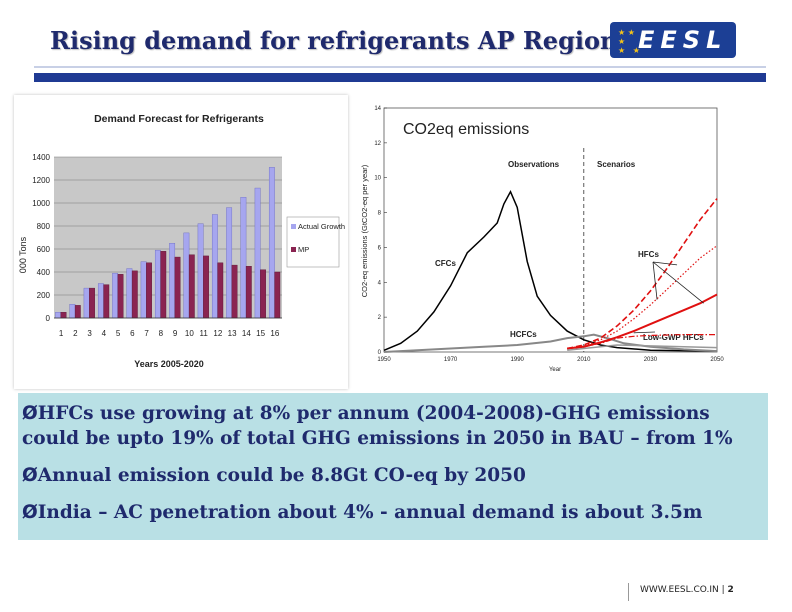 This screenshot has width=792, height=612. What do you see at coordinates (179, 119) in the screenshot?
I see `bar-chart-title: Demand Forecast for Refrigerants` at bounding box center [179, 119].